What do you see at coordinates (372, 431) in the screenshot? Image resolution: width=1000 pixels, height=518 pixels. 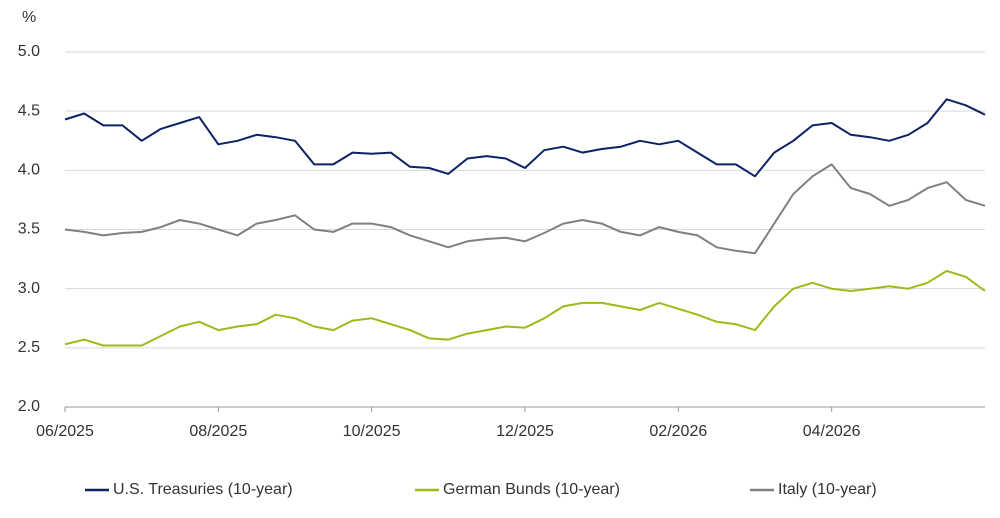 I see `x-tick-label: 10/2025` at bounding box center [372, 431].